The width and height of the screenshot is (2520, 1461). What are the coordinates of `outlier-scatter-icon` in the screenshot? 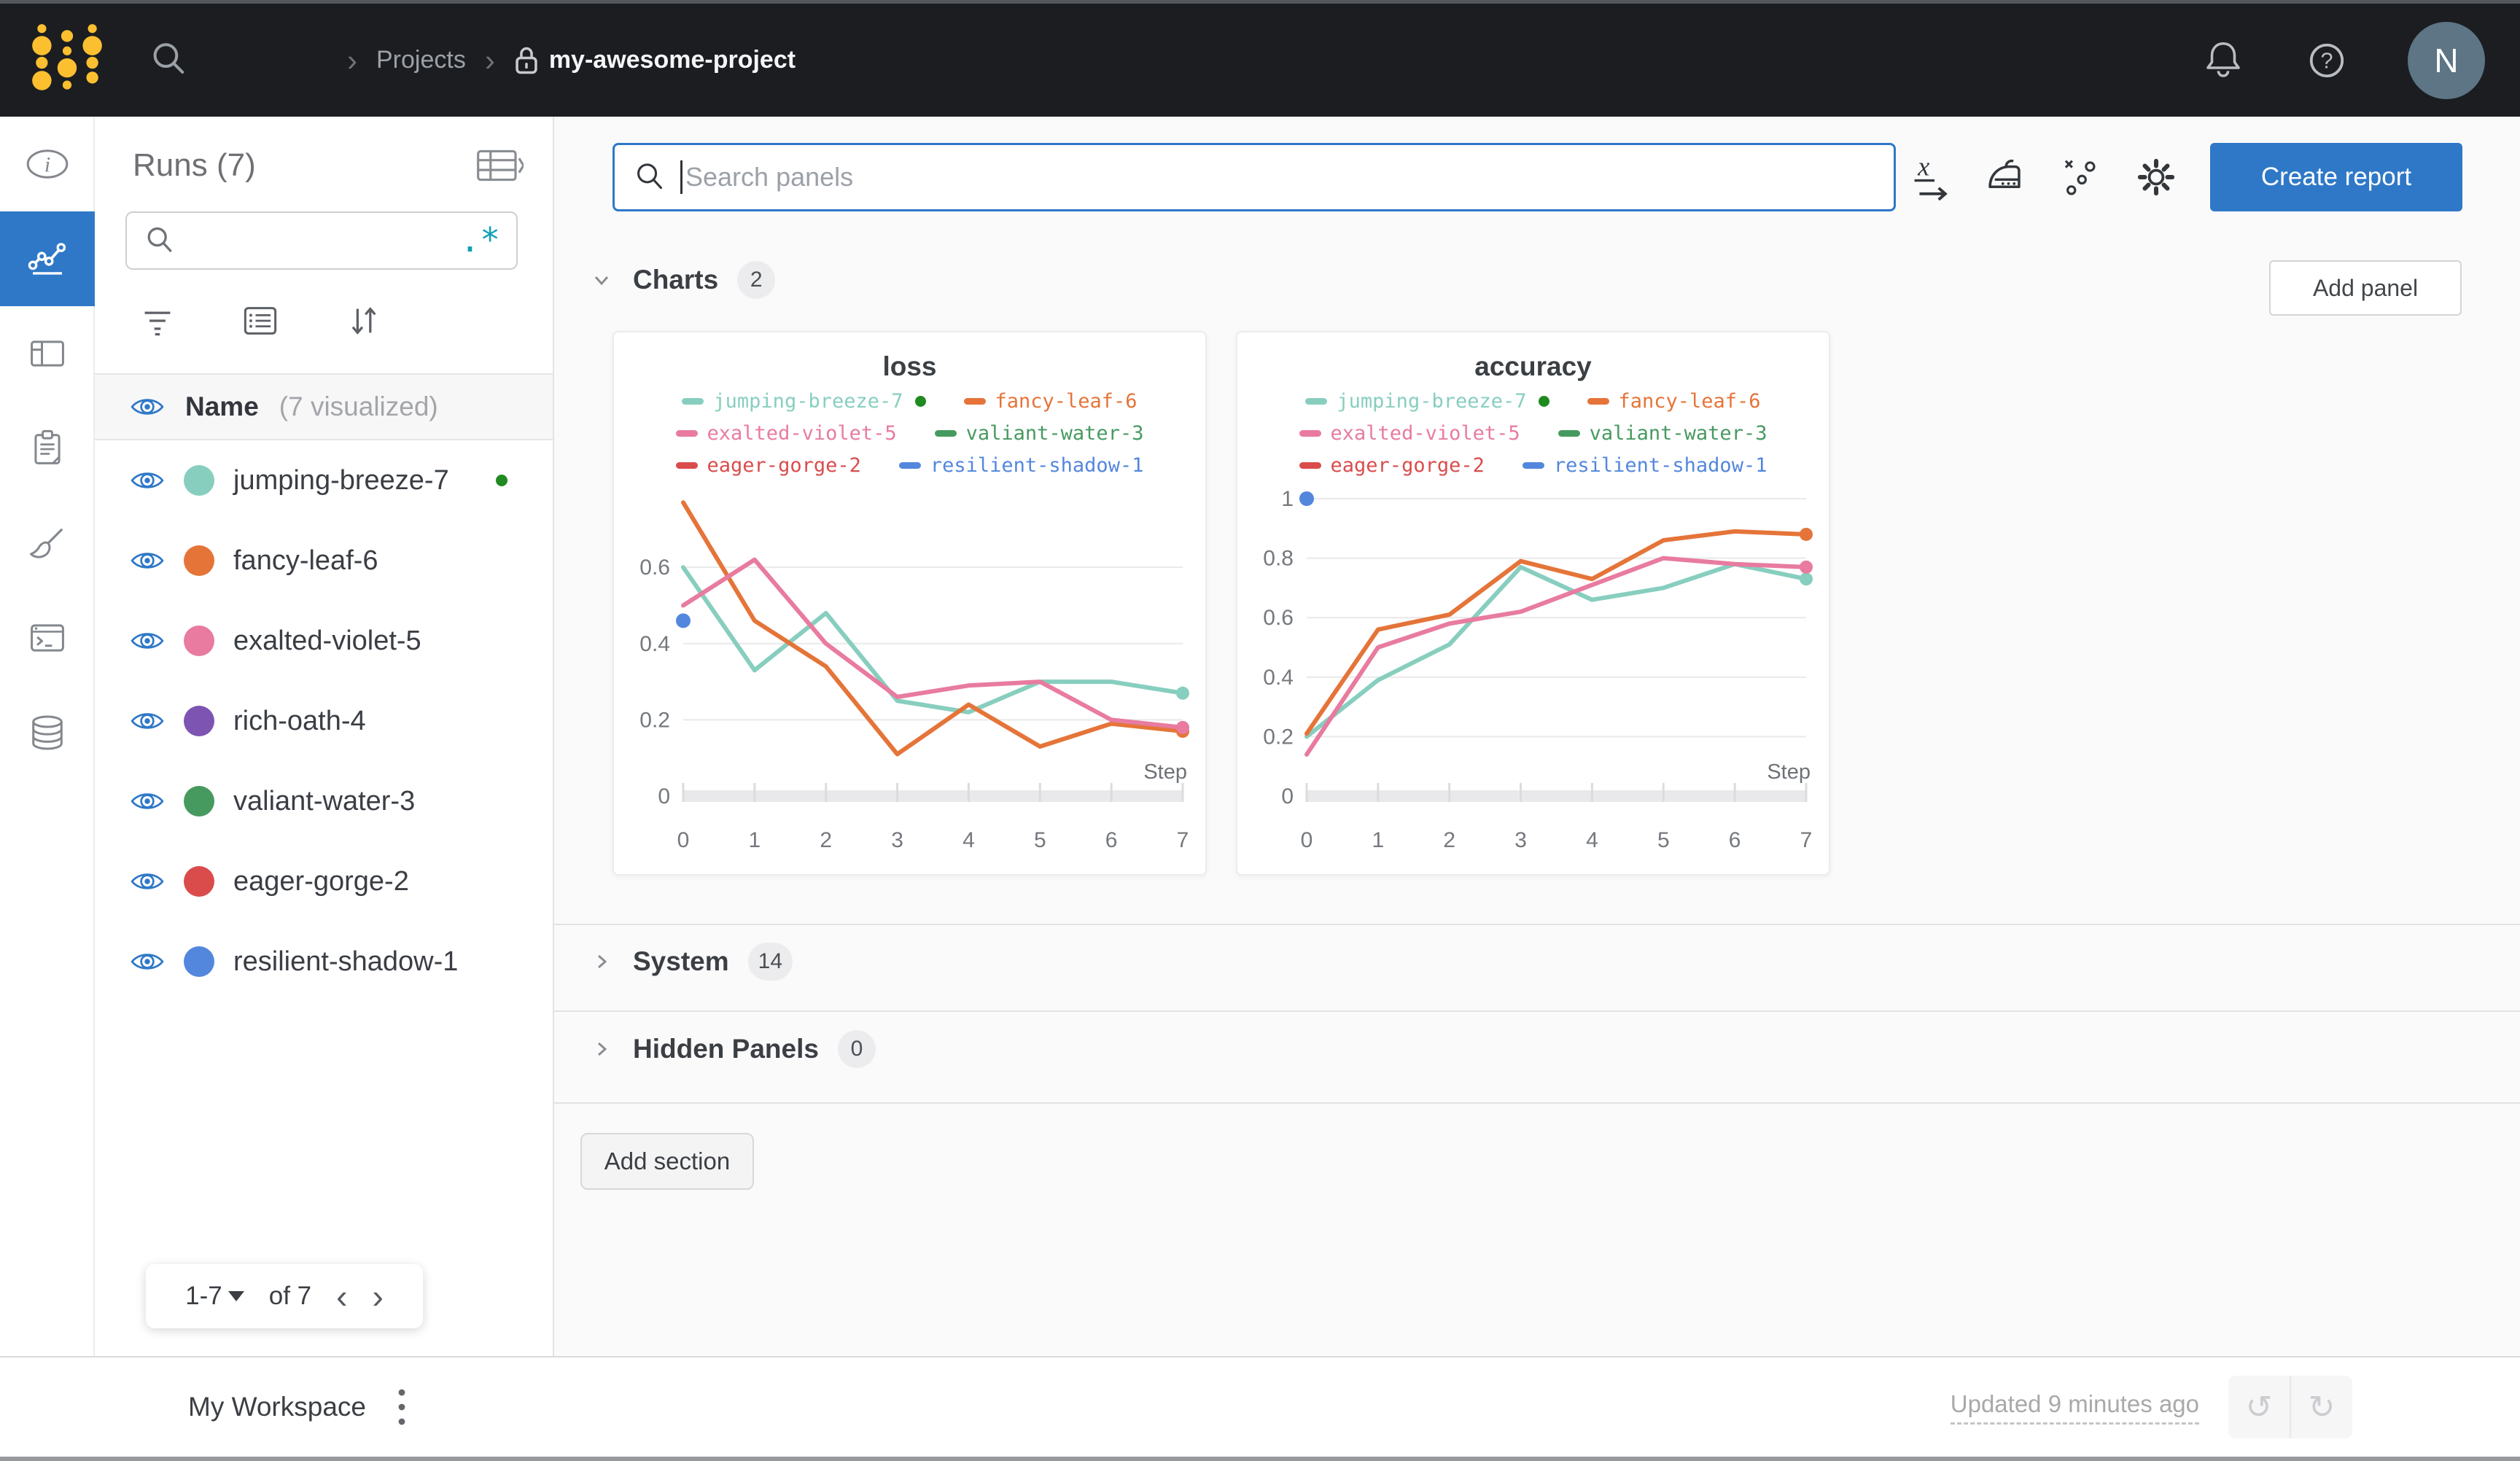 It's located at (2080, 177).